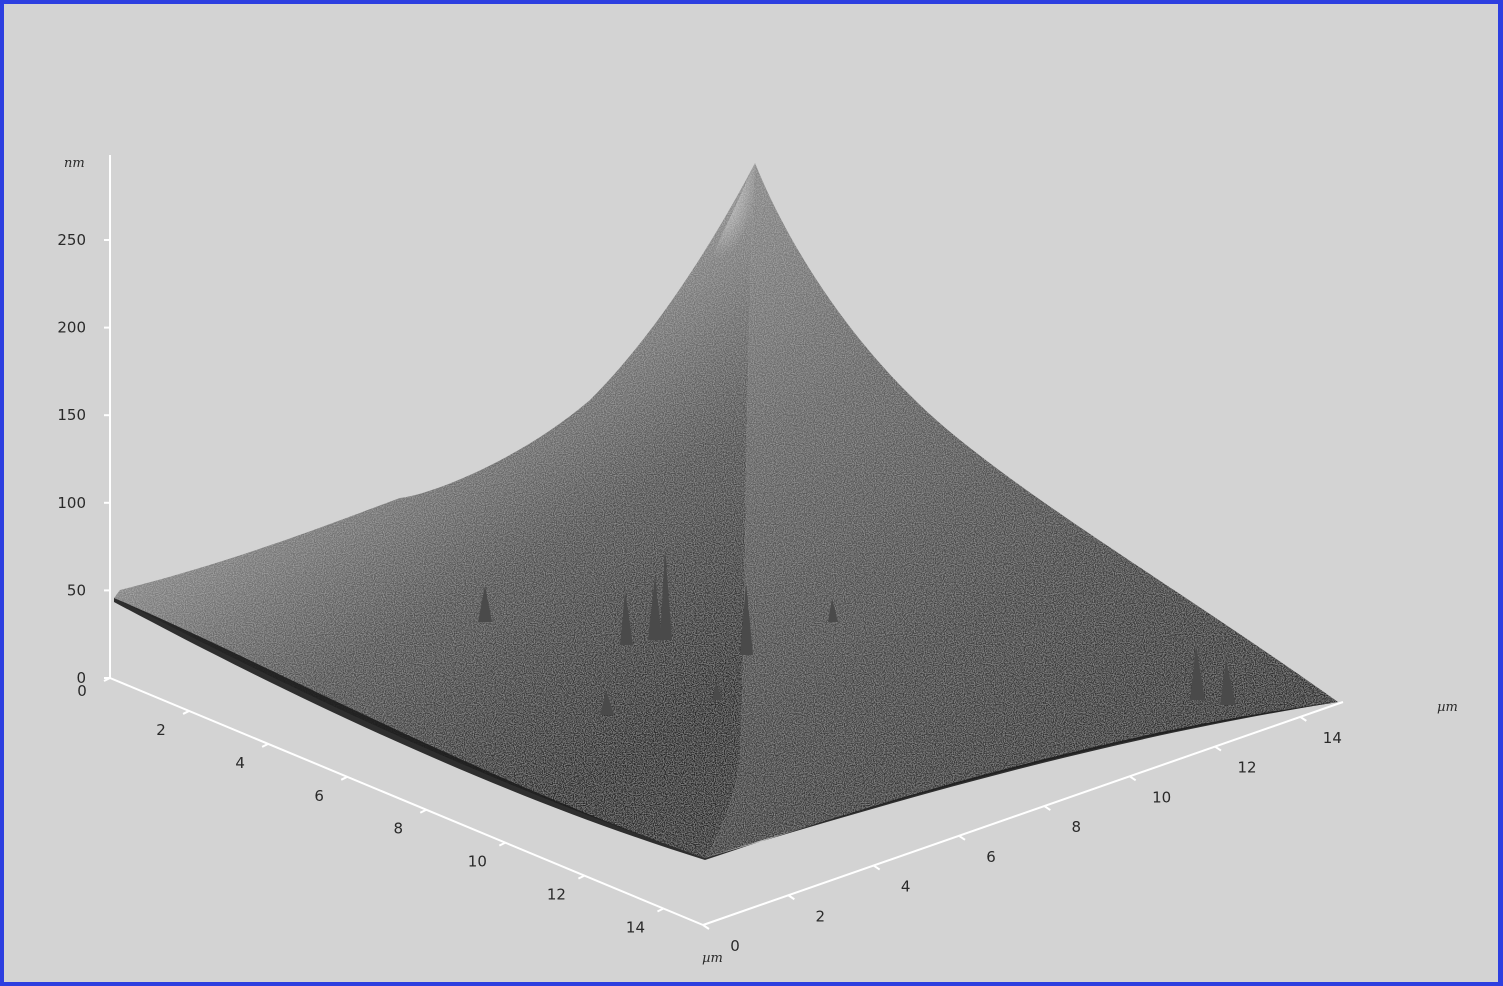  I want to click on right-tick-label: 6, so click(991, 857).